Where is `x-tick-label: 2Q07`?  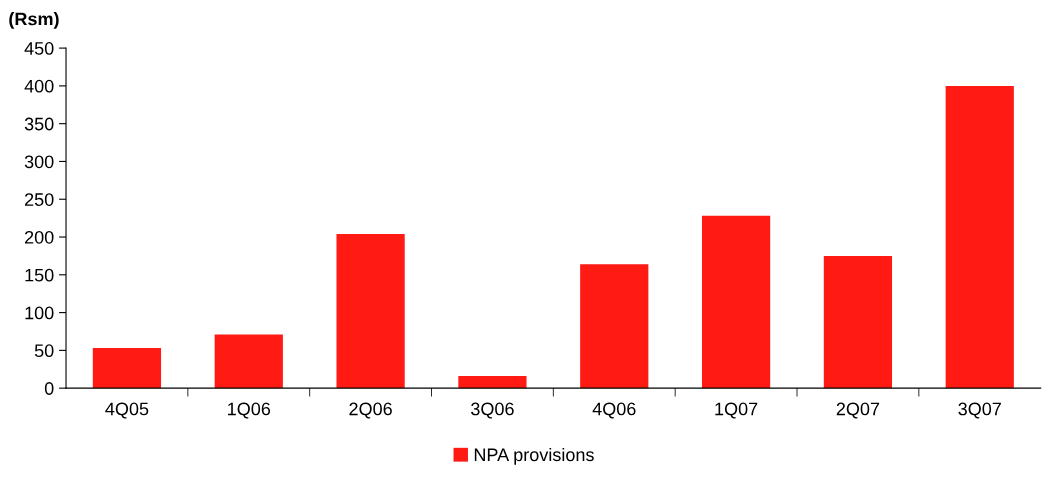 x-tick-label: 2Q07 is located at coordinates (858, 410).